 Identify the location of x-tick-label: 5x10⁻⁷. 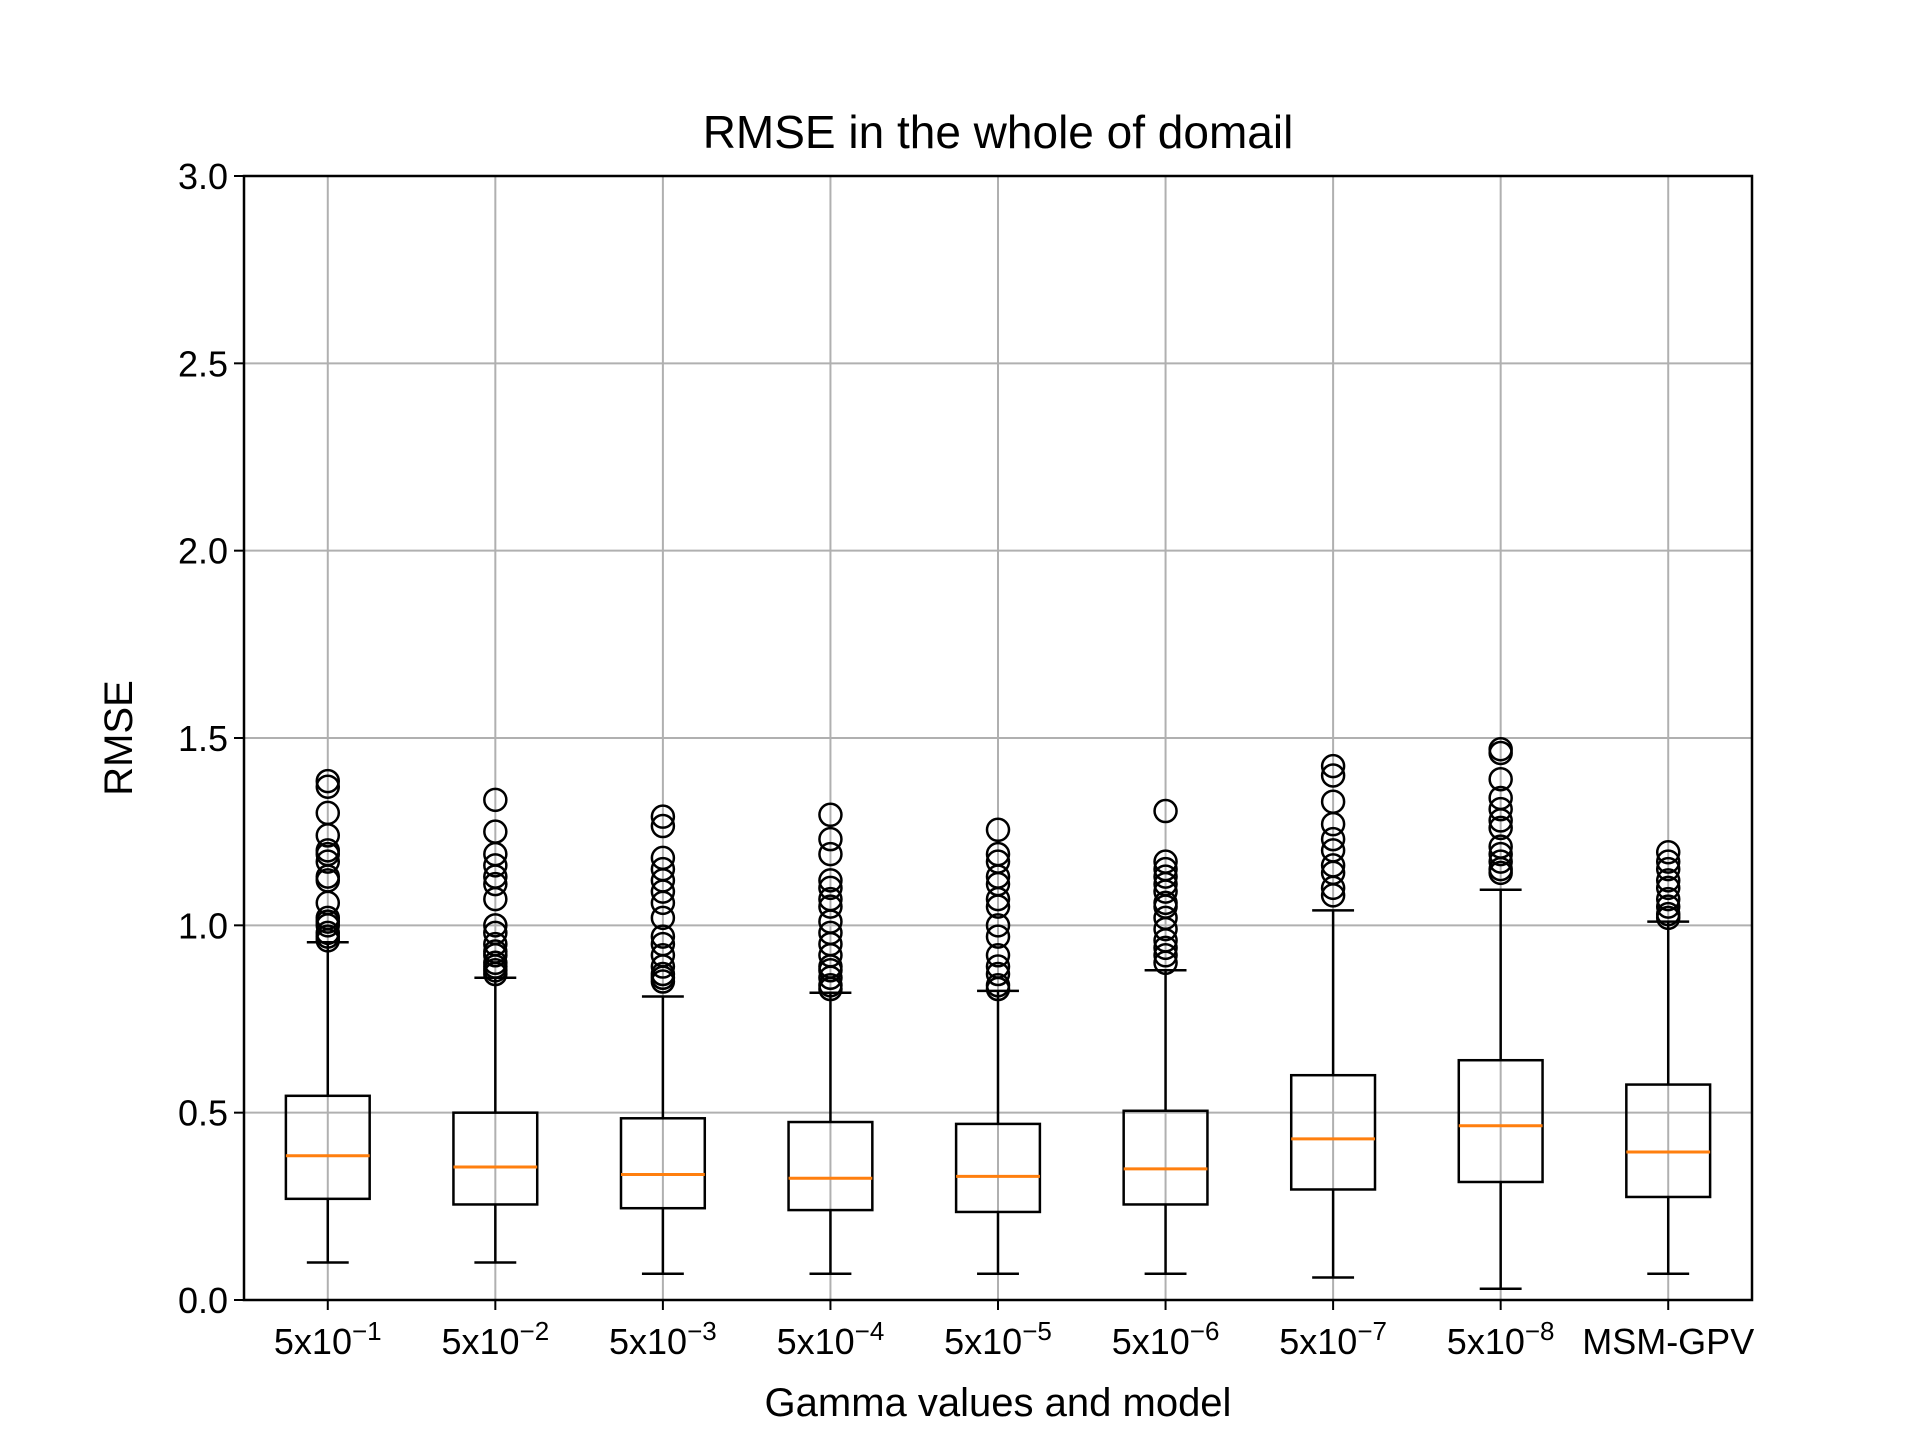
(1333, 1339).